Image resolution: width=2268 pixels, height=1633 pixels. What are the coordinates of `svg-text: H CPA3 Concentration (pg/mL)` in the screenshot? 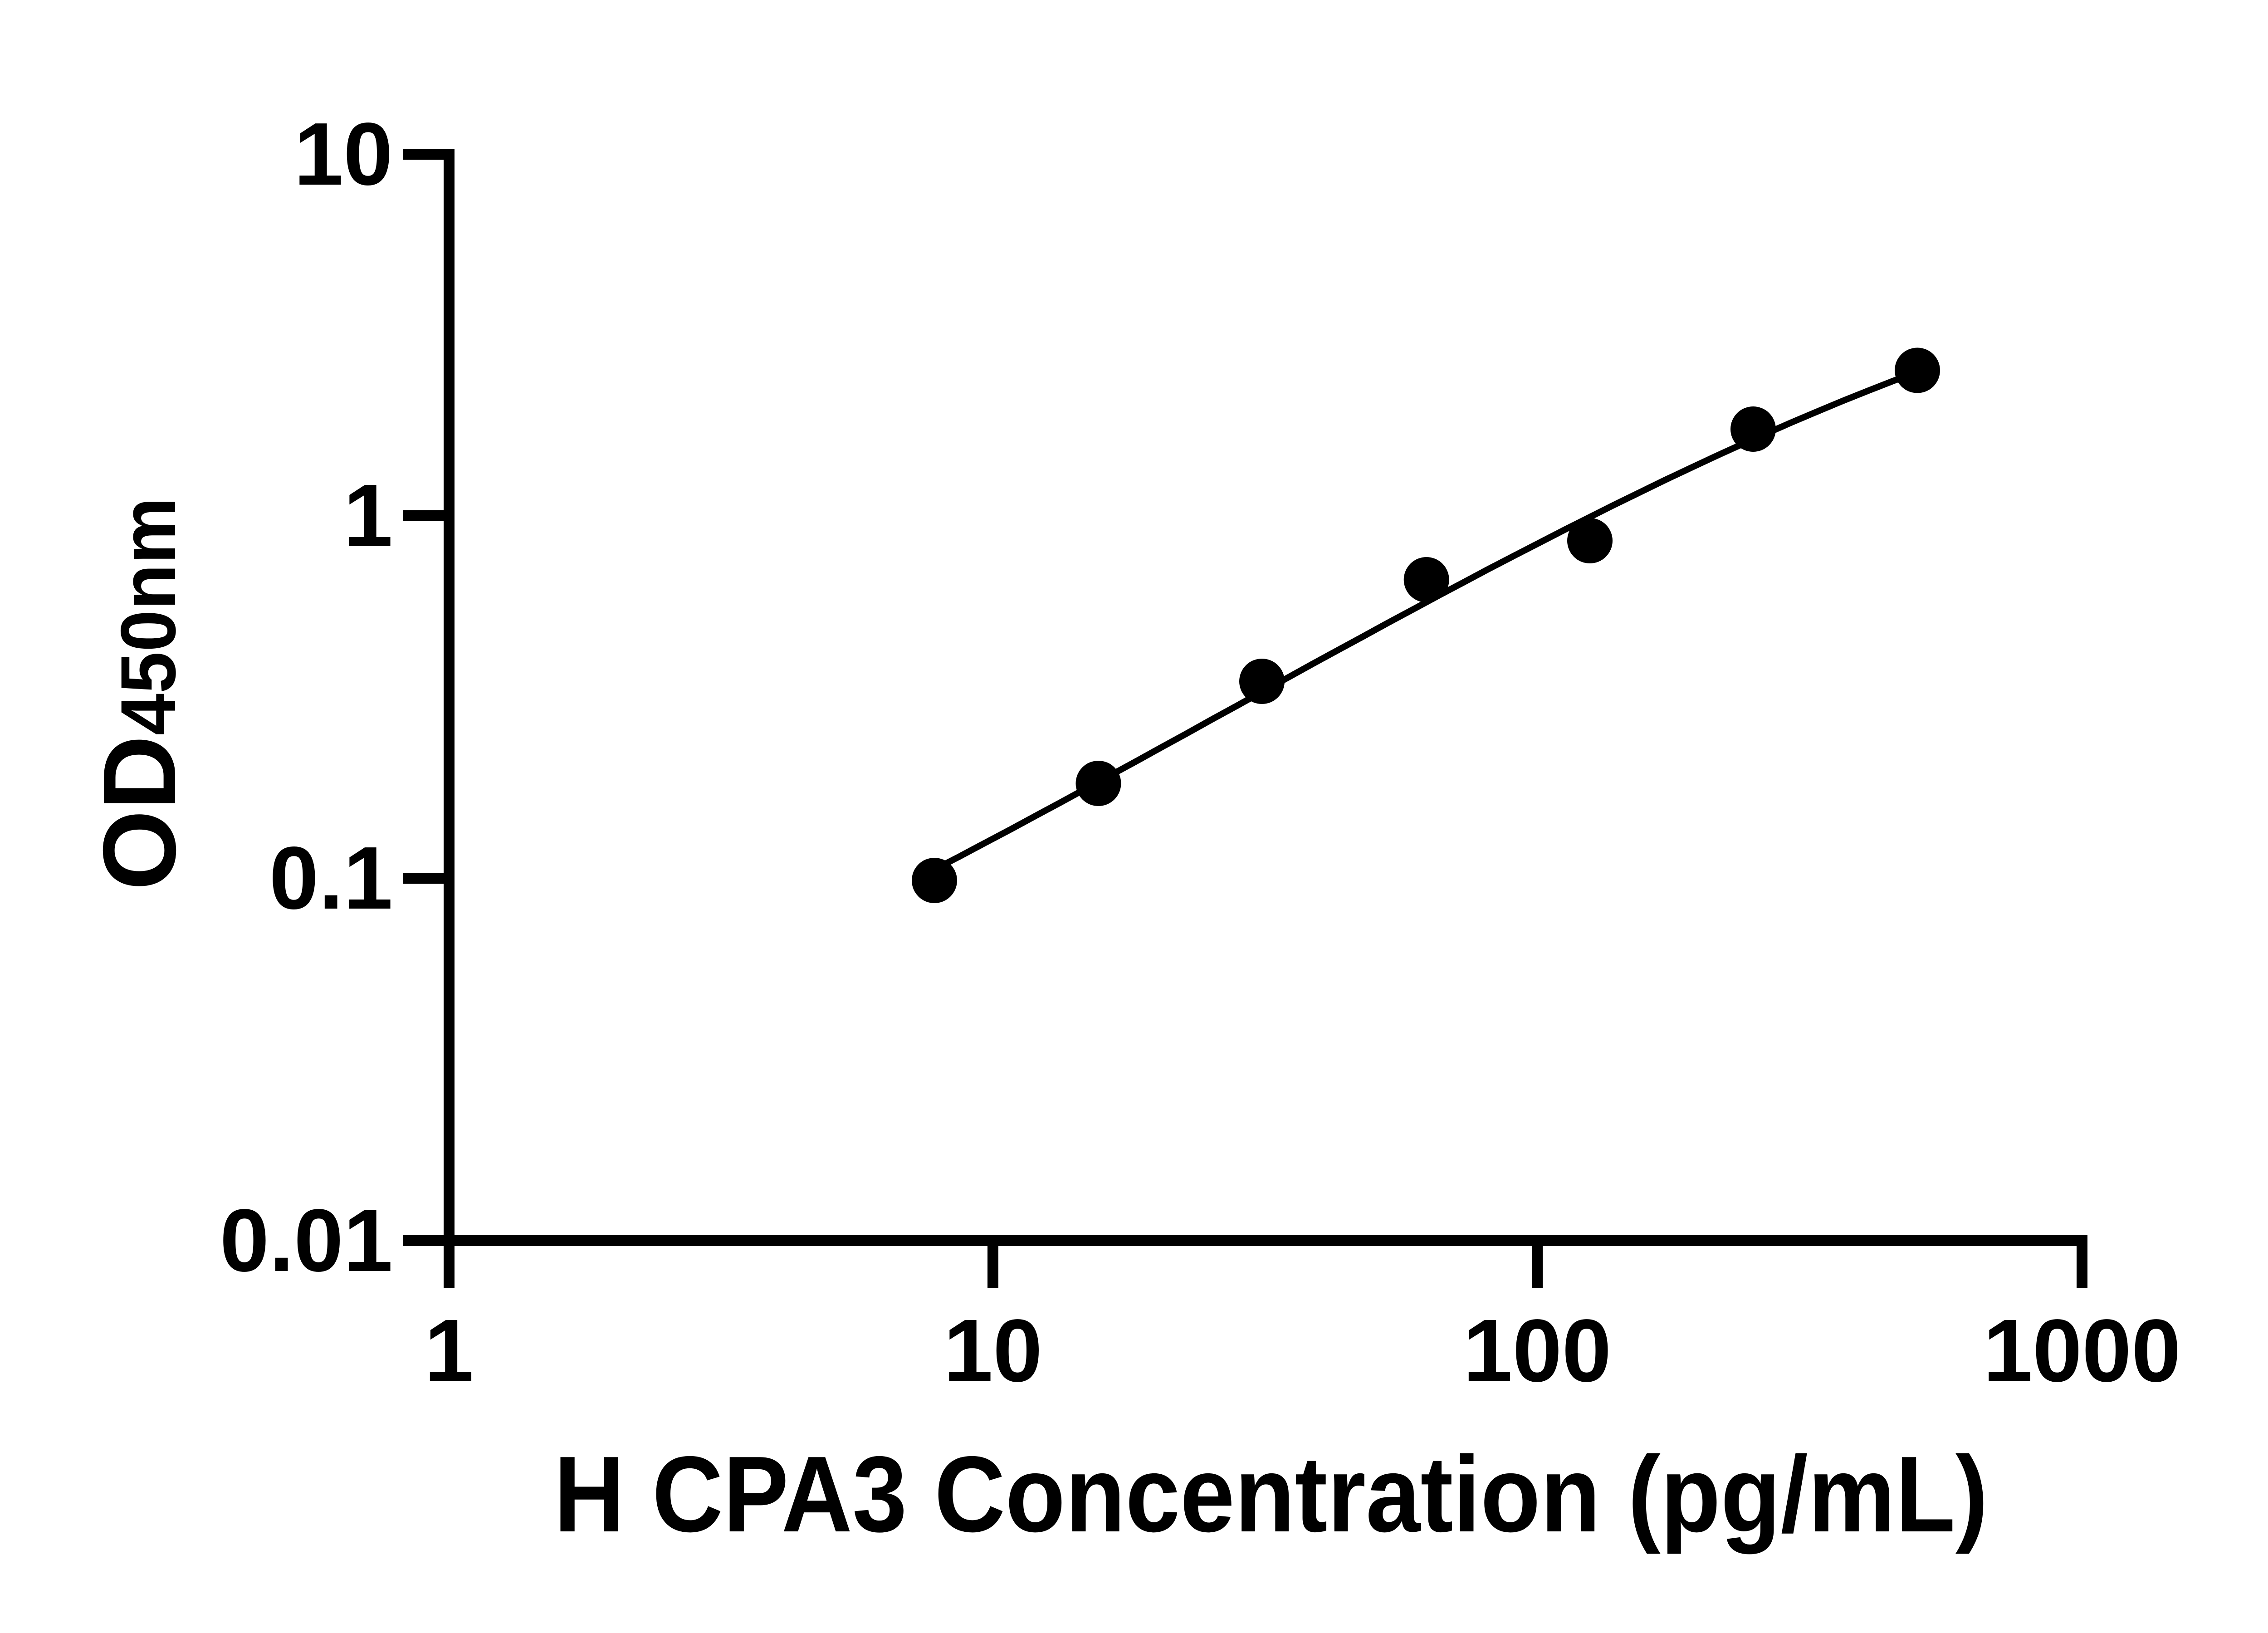 It's located at (1271, 1494).